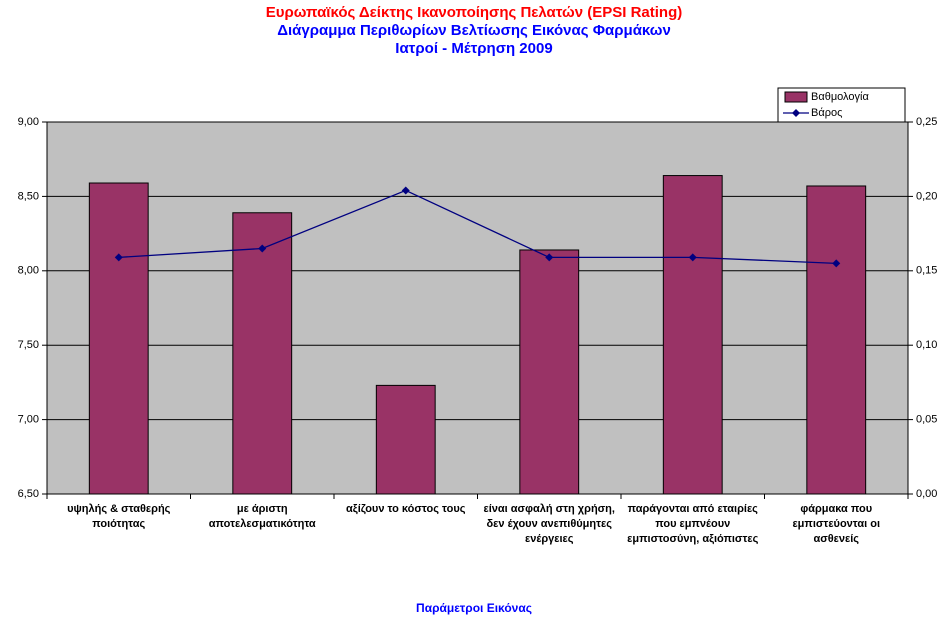 This screenshot has height=621, width=948. I want to click on x-tick-label: υψηλής & σταθερής ποιότητας, so click(119, 516).